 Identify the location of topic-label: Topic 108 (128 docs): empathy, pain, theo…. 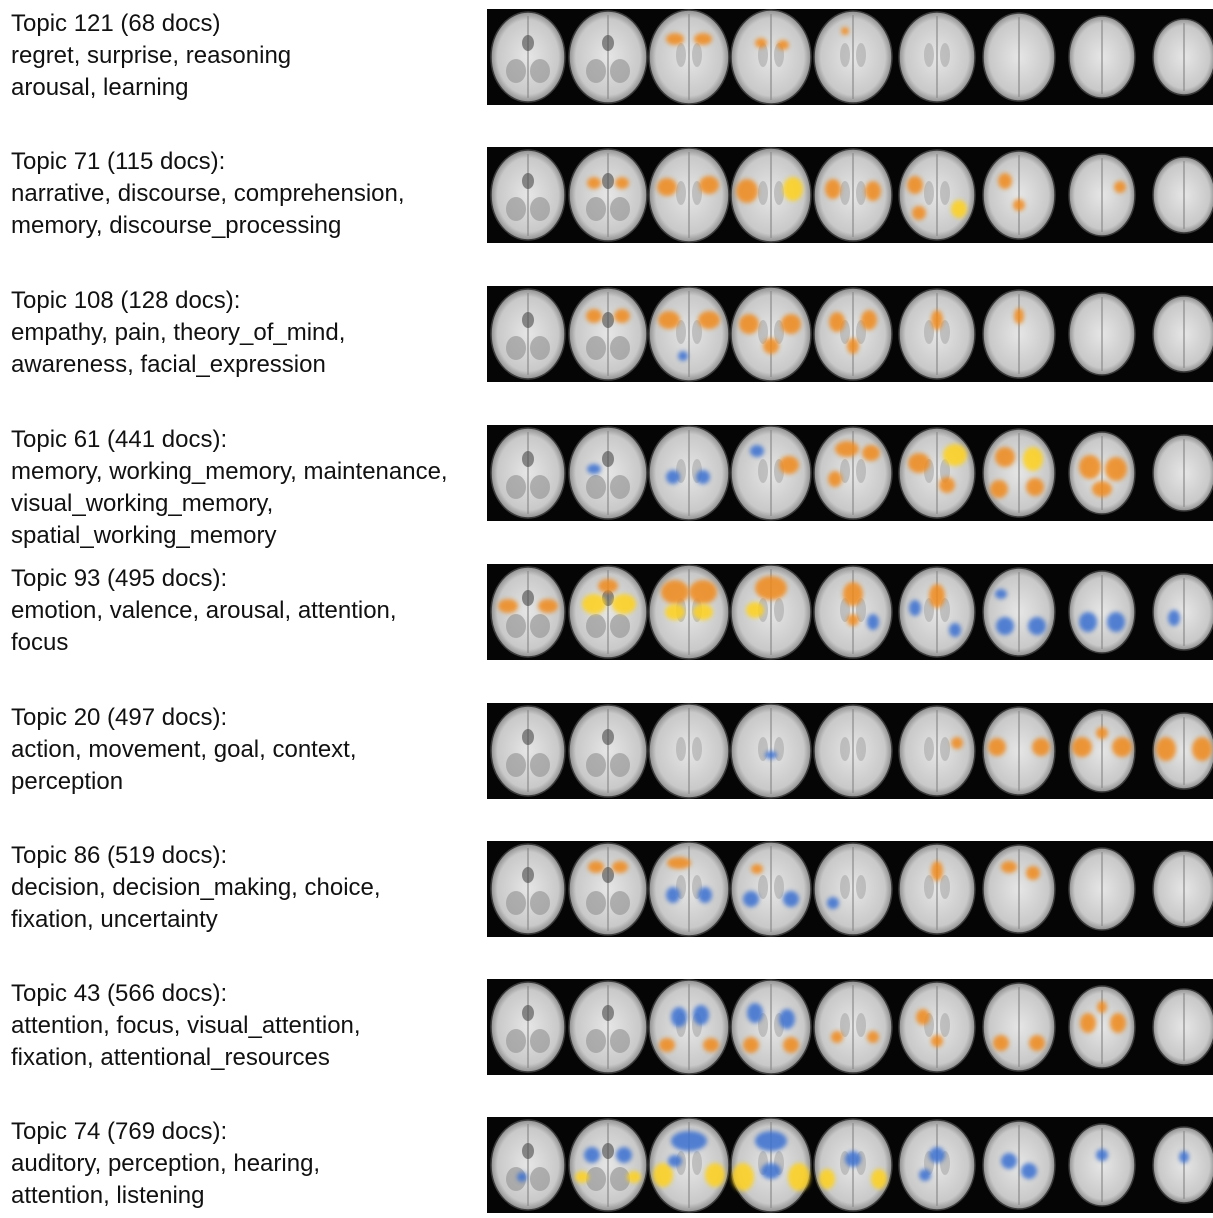
(246, 333).